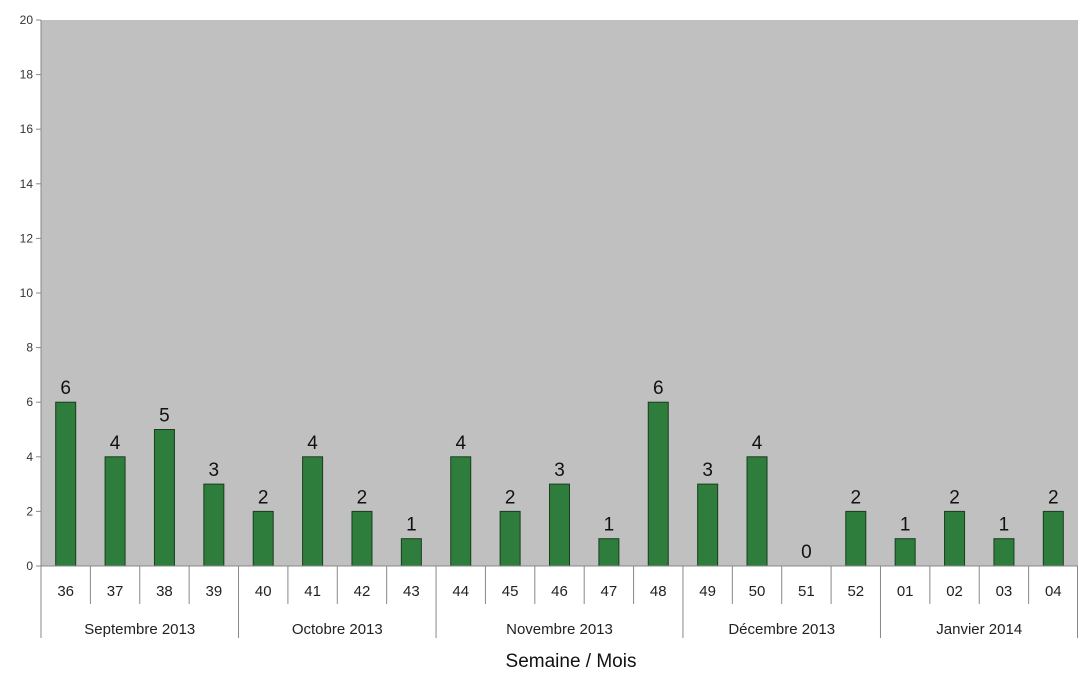 This screenshot has height=674, width=1078. Describe the element at coordinates (954, 591) in the screenshot. I see `week-label: 02` at that location.